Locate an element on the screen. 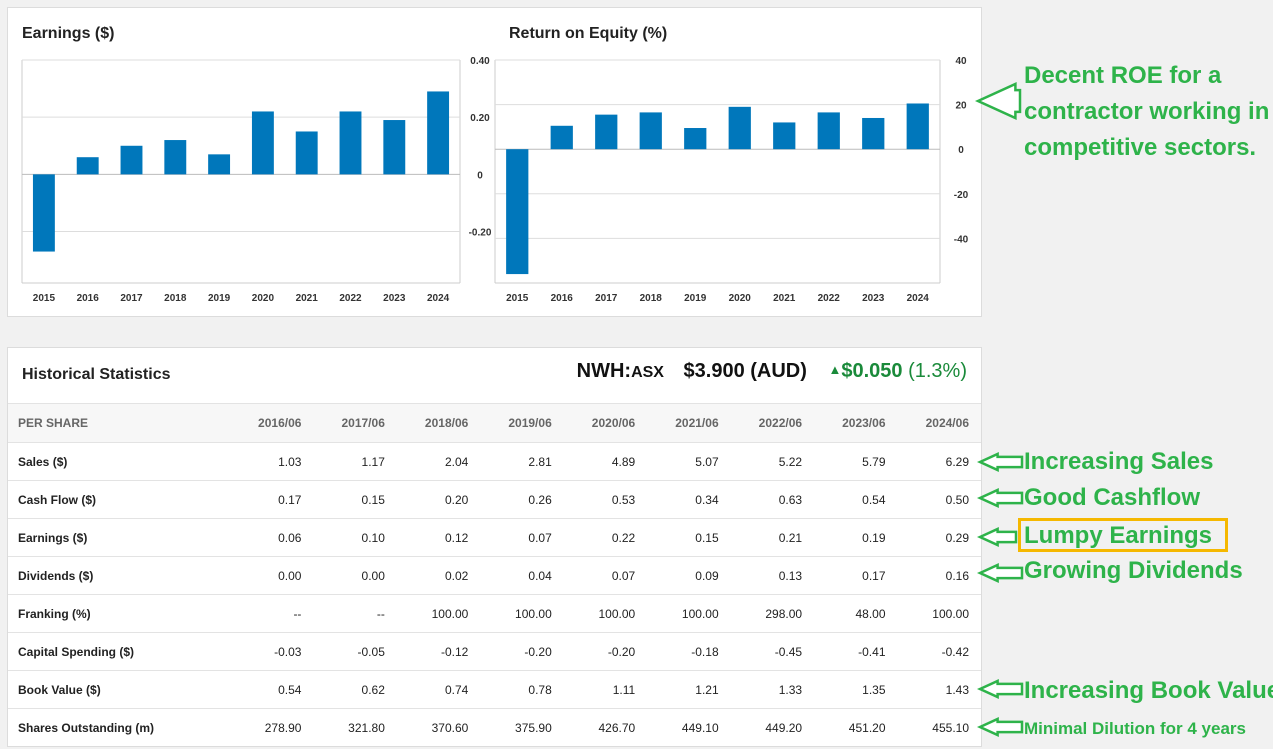 The height and width of the screenshot is (749, 1273). table-cell: 0.12 is located at coordinates (438, 537).